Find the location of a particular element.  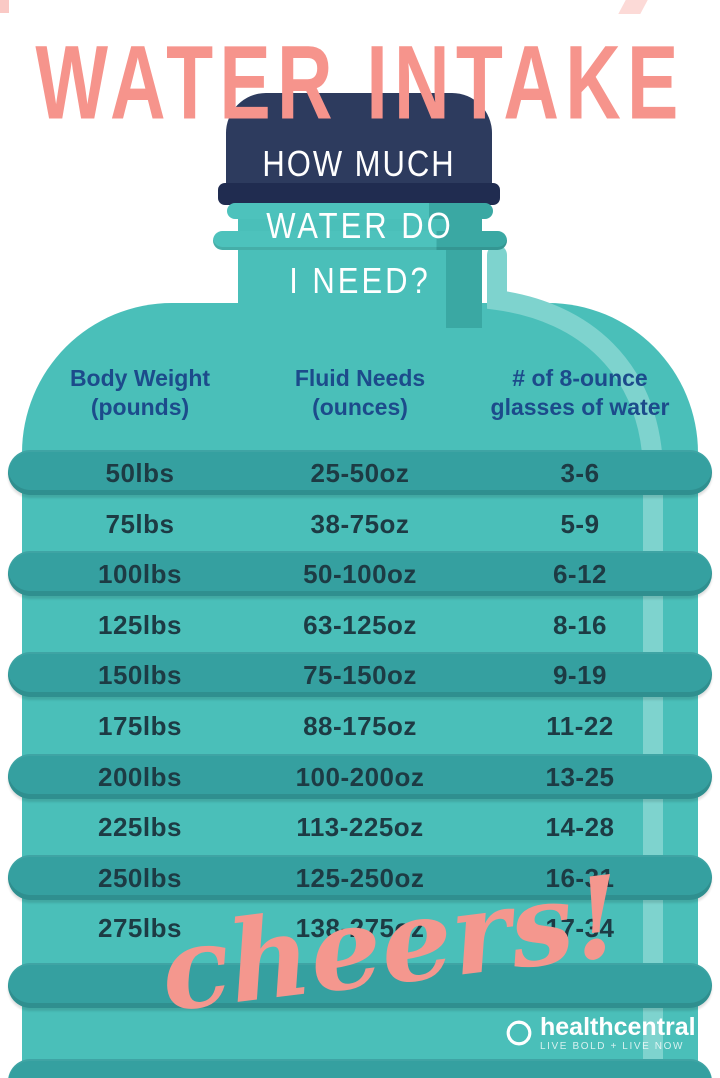

table-row: 125lbs 63-125oz 8-16 is located at coordinates (360, 625).